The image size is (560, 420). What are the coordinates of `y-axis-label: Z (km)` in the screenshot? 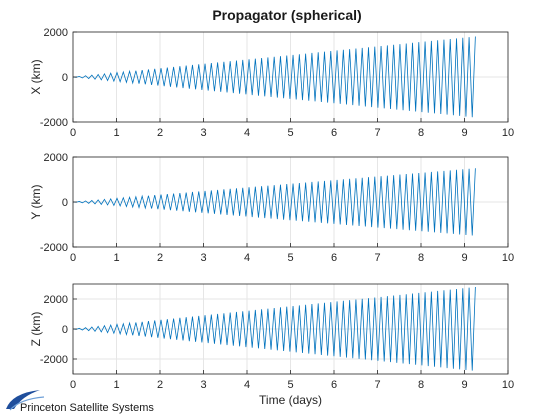 It's located at (36, 329).